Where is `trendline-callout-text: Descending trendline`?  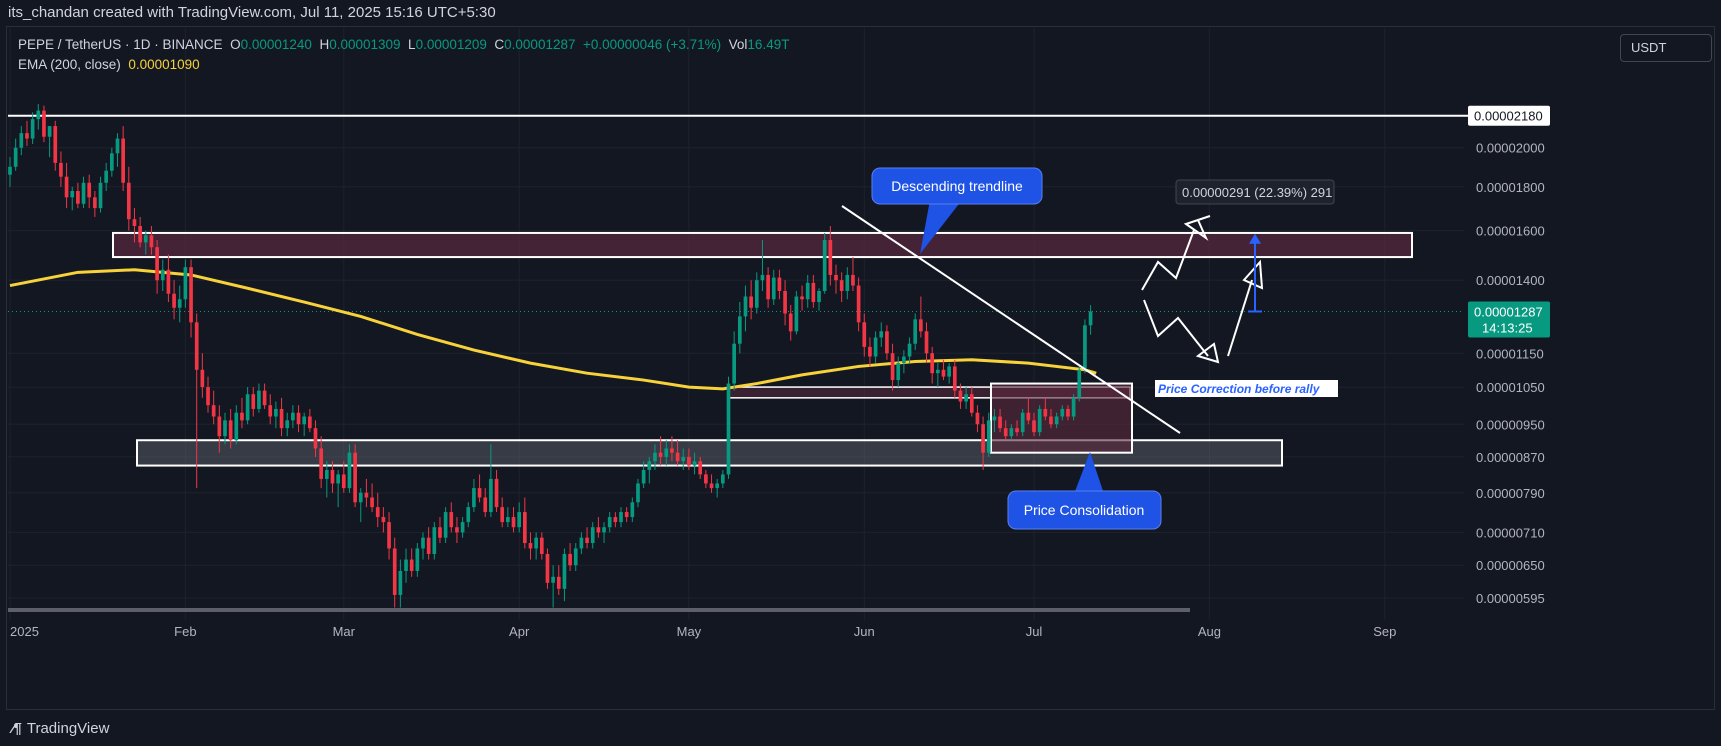
trendline-callout-text: Descending trendline is located at coordinates (957, 186).